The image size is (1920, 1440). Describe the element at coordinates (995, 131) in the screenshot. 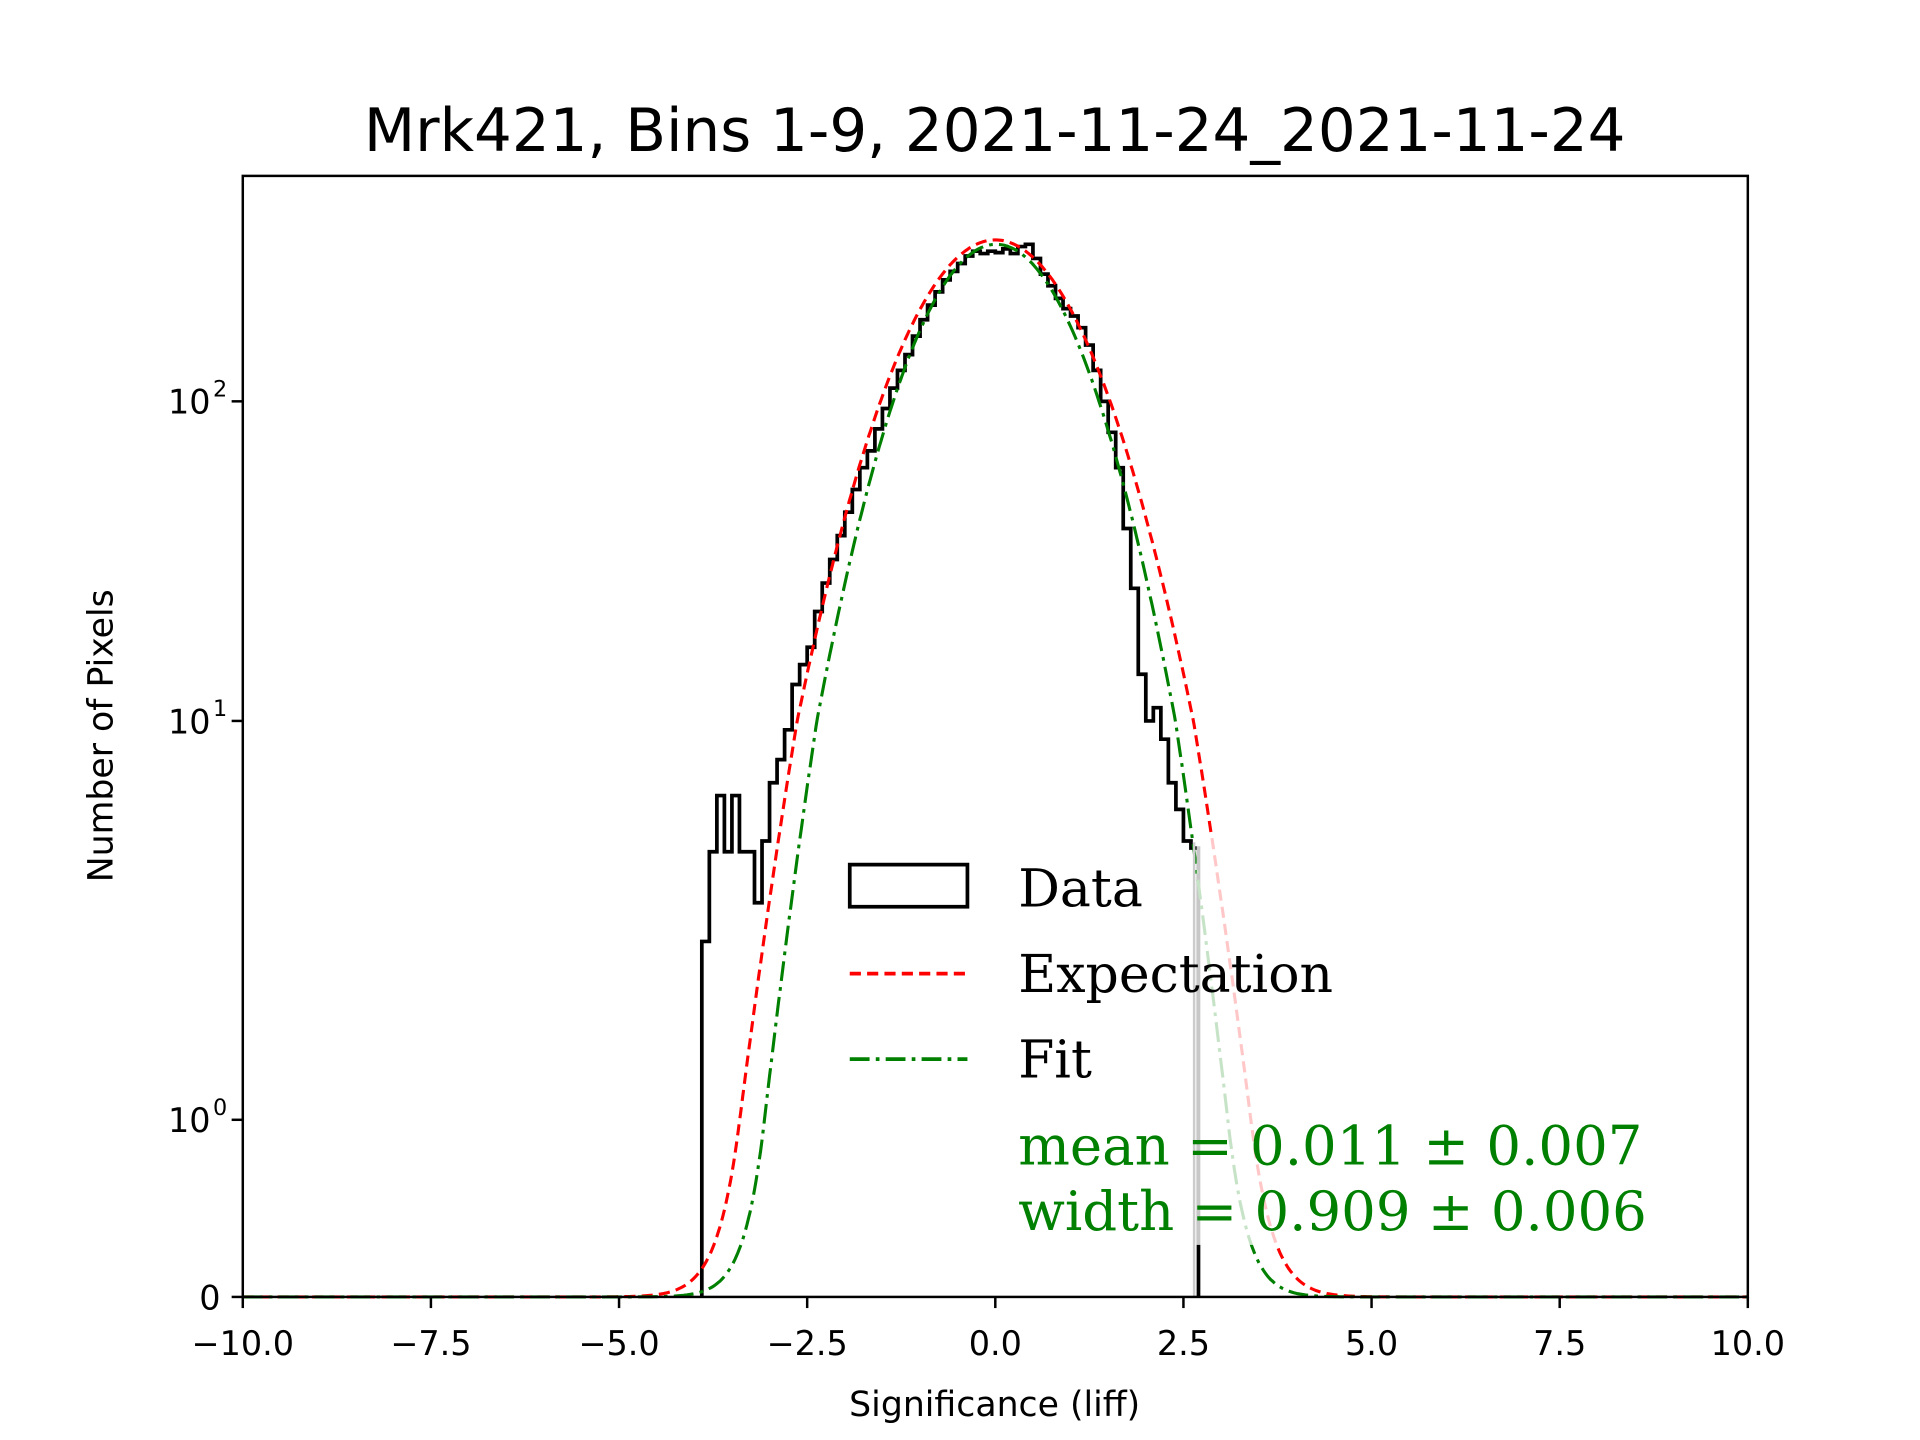

I see `chart-title: Mrk421, Bins 1-9, 2021-11-24_2021-11-24` at that location.